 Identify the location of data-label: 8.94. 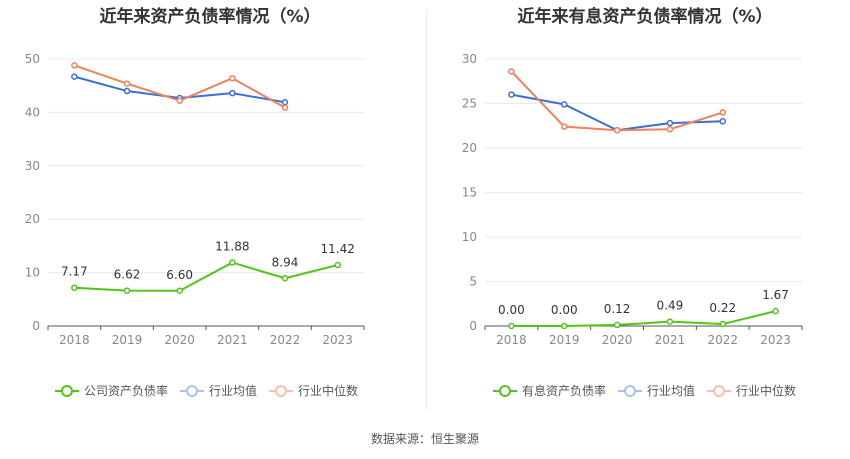
(285, 262).